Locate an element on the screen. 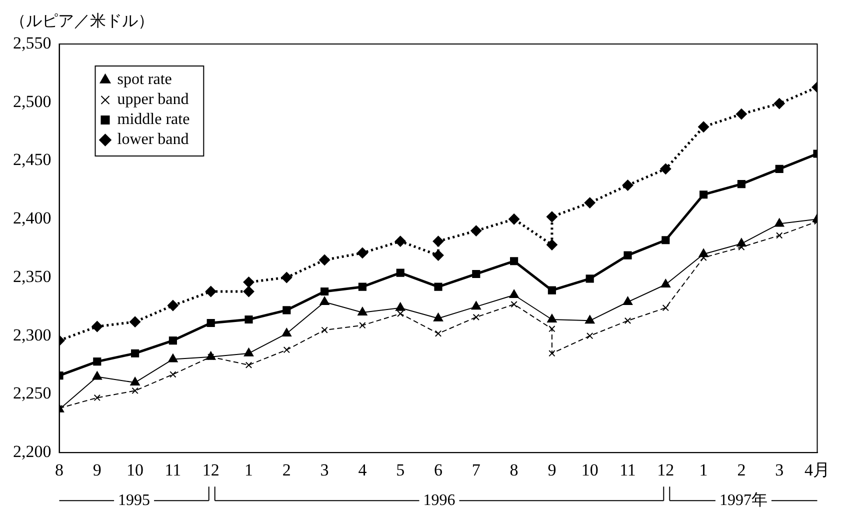  y-tick-label: 2,250 is located at coordinates (32, 393).